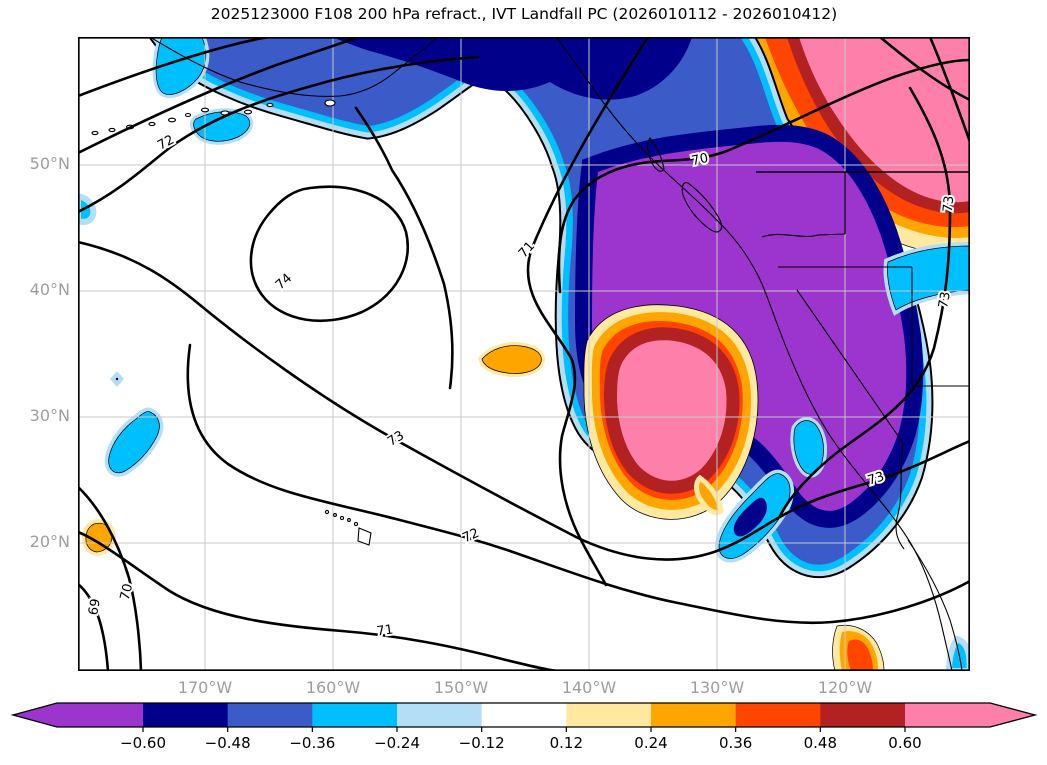 This screenshot has width=1047, height=765. I want to click on region-canada-pink-core, so click(884, 120).